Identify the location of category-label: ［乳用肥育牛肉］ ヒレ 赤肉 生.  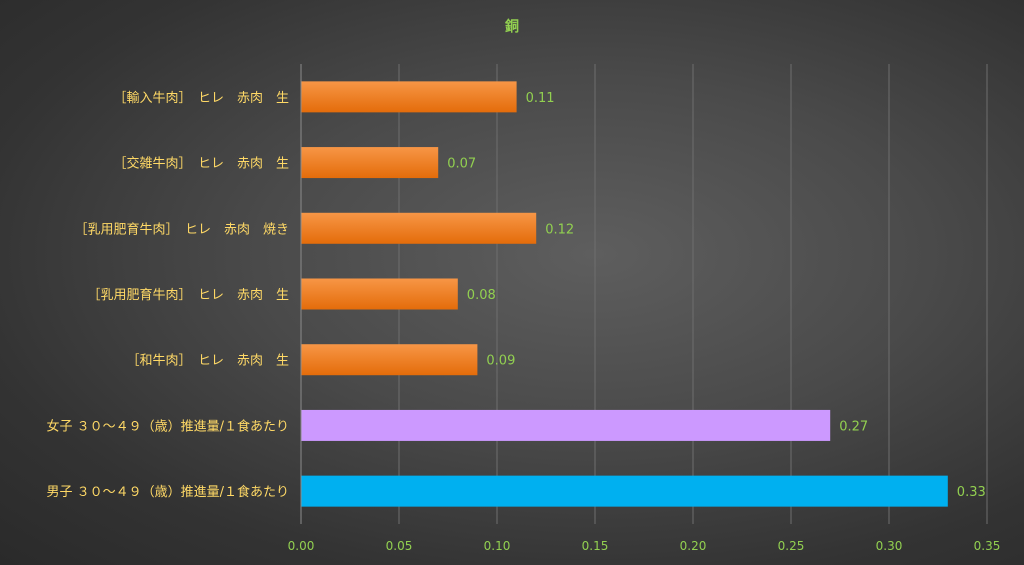
(188, 295).